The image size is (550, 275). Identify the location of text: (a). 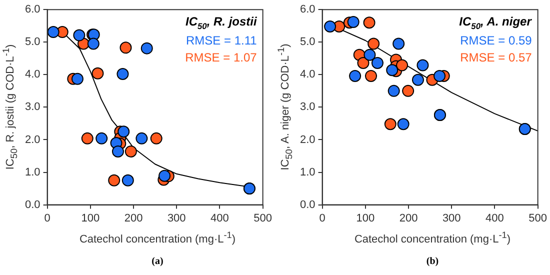
(157, 261).